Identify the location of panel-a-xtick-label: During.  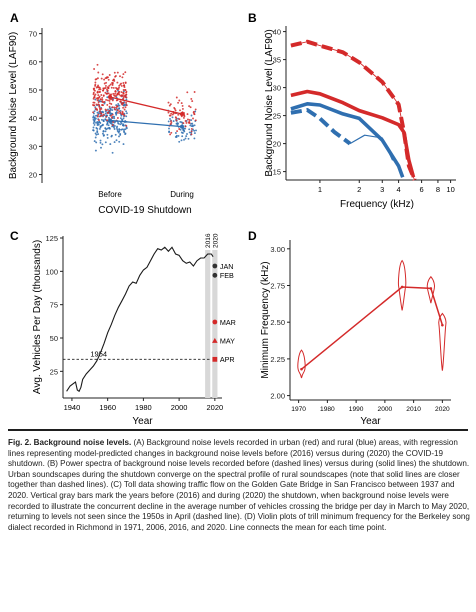
(182, 194).